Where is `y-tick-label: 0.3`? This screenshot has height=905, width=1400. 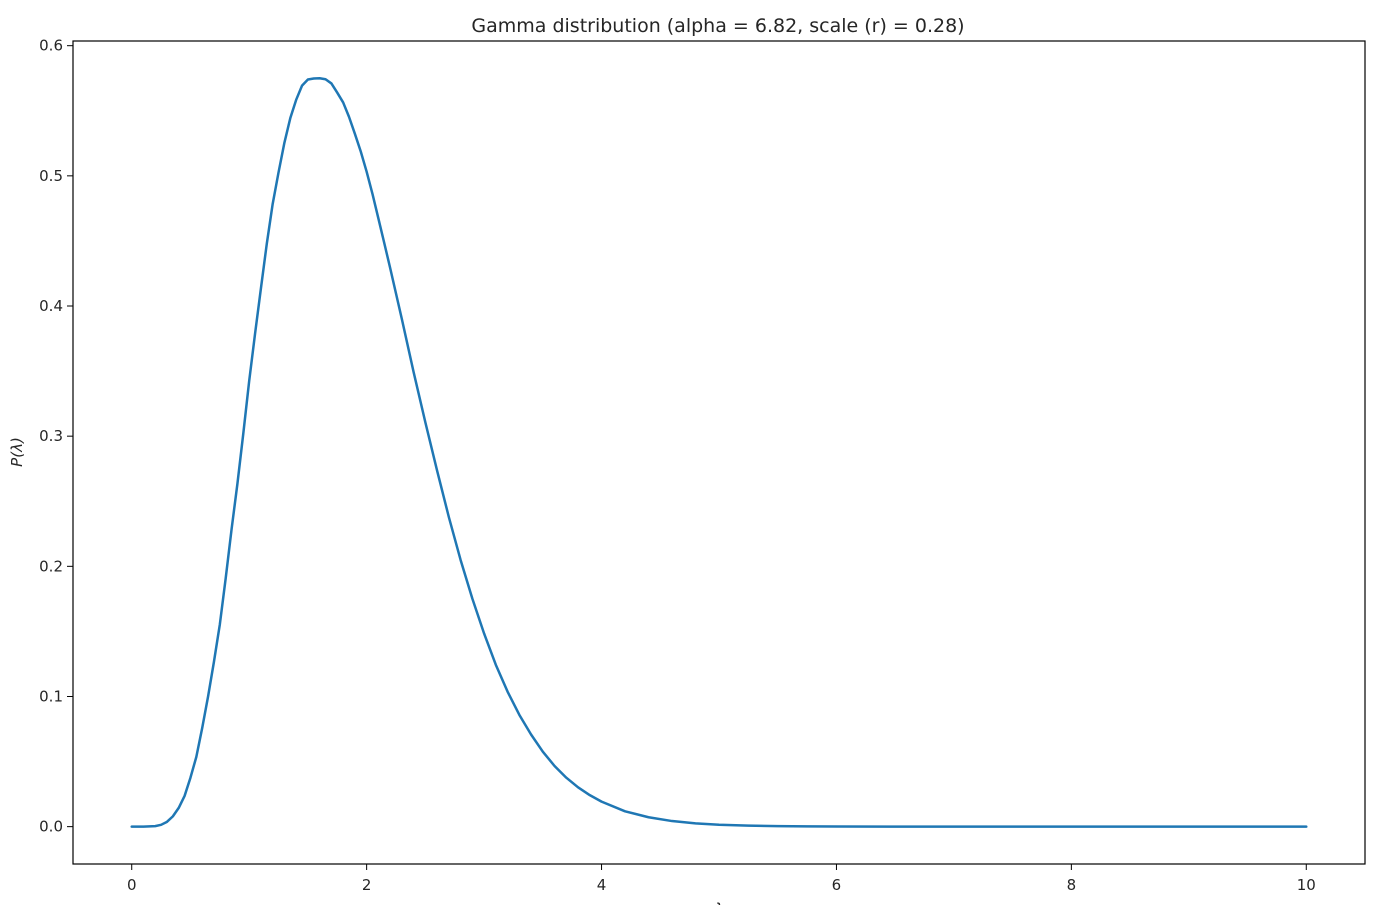
y-tick-label: 0.3 is located at coordinates (51, 436).